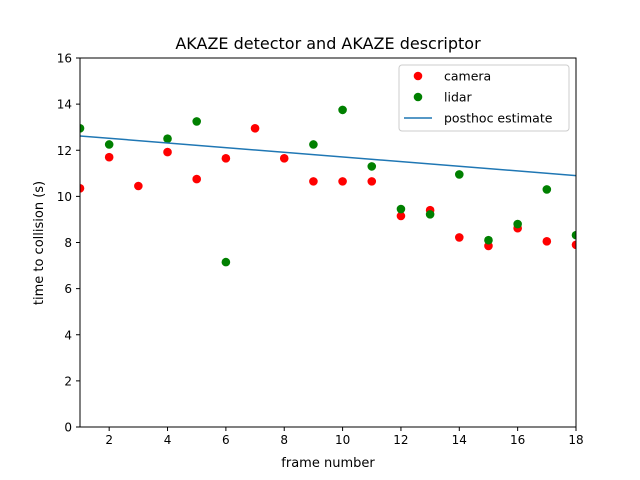  What do you see at coordinates (342, 440) in the screenshot?
I see `x-tick-label: 10` at bounding box center [342, 440].